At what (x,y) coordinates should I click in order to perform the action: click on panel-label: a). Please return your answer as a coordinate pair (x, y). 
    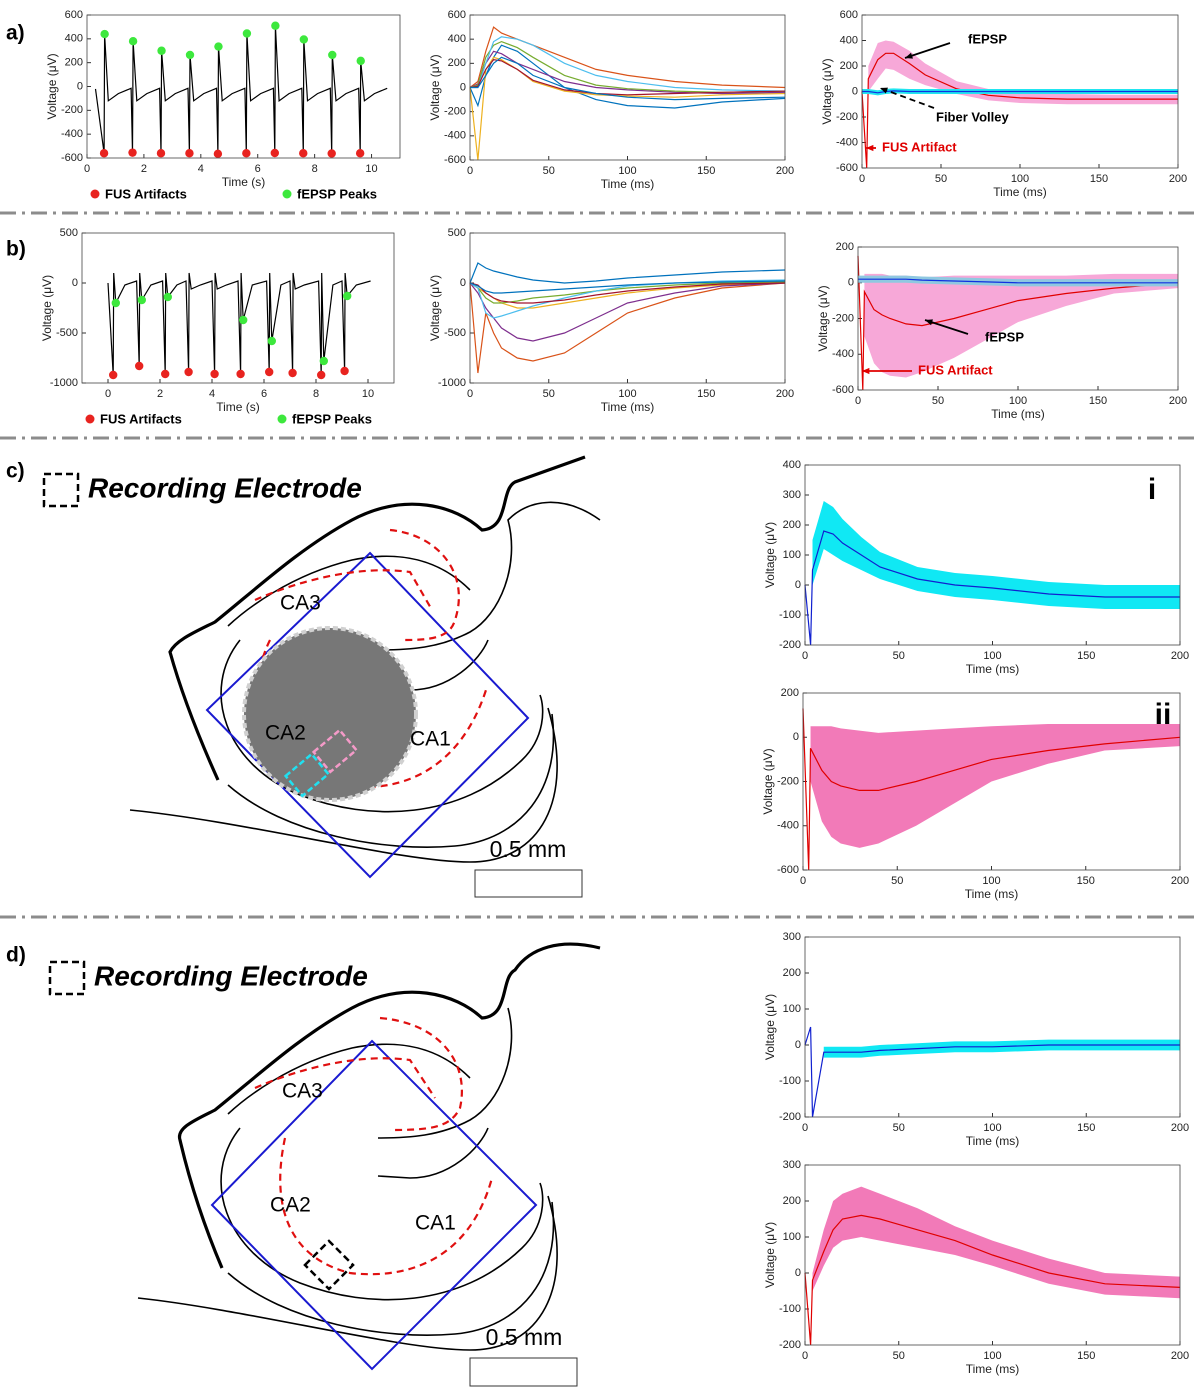
    Looking at the image, I should click on (15, 33).